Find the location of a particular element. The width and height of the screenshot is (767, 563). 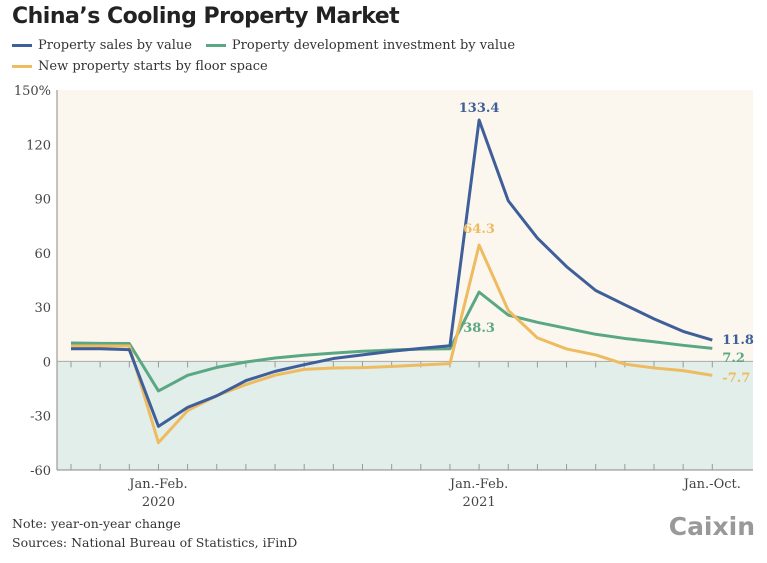

note-text: Note: year-on-year change is located at coordinates (96, 523).